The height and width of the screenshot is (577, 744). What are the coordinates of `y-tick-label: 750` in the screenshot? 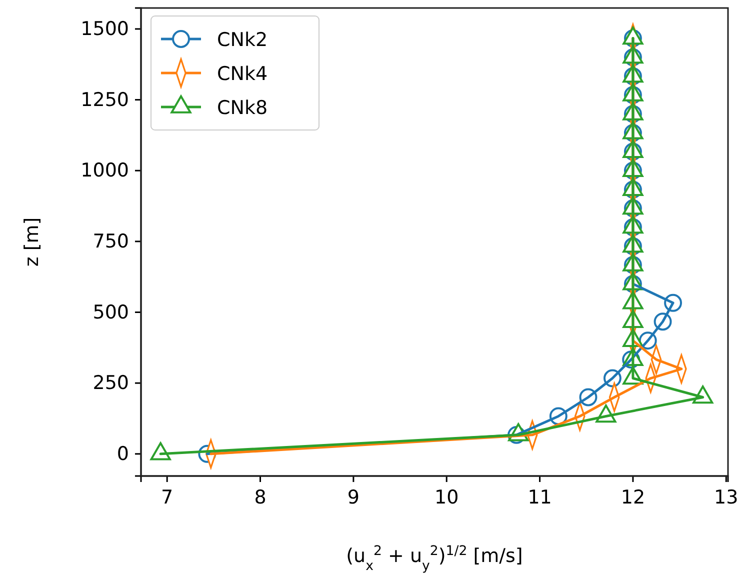 It's located at (110, 241).